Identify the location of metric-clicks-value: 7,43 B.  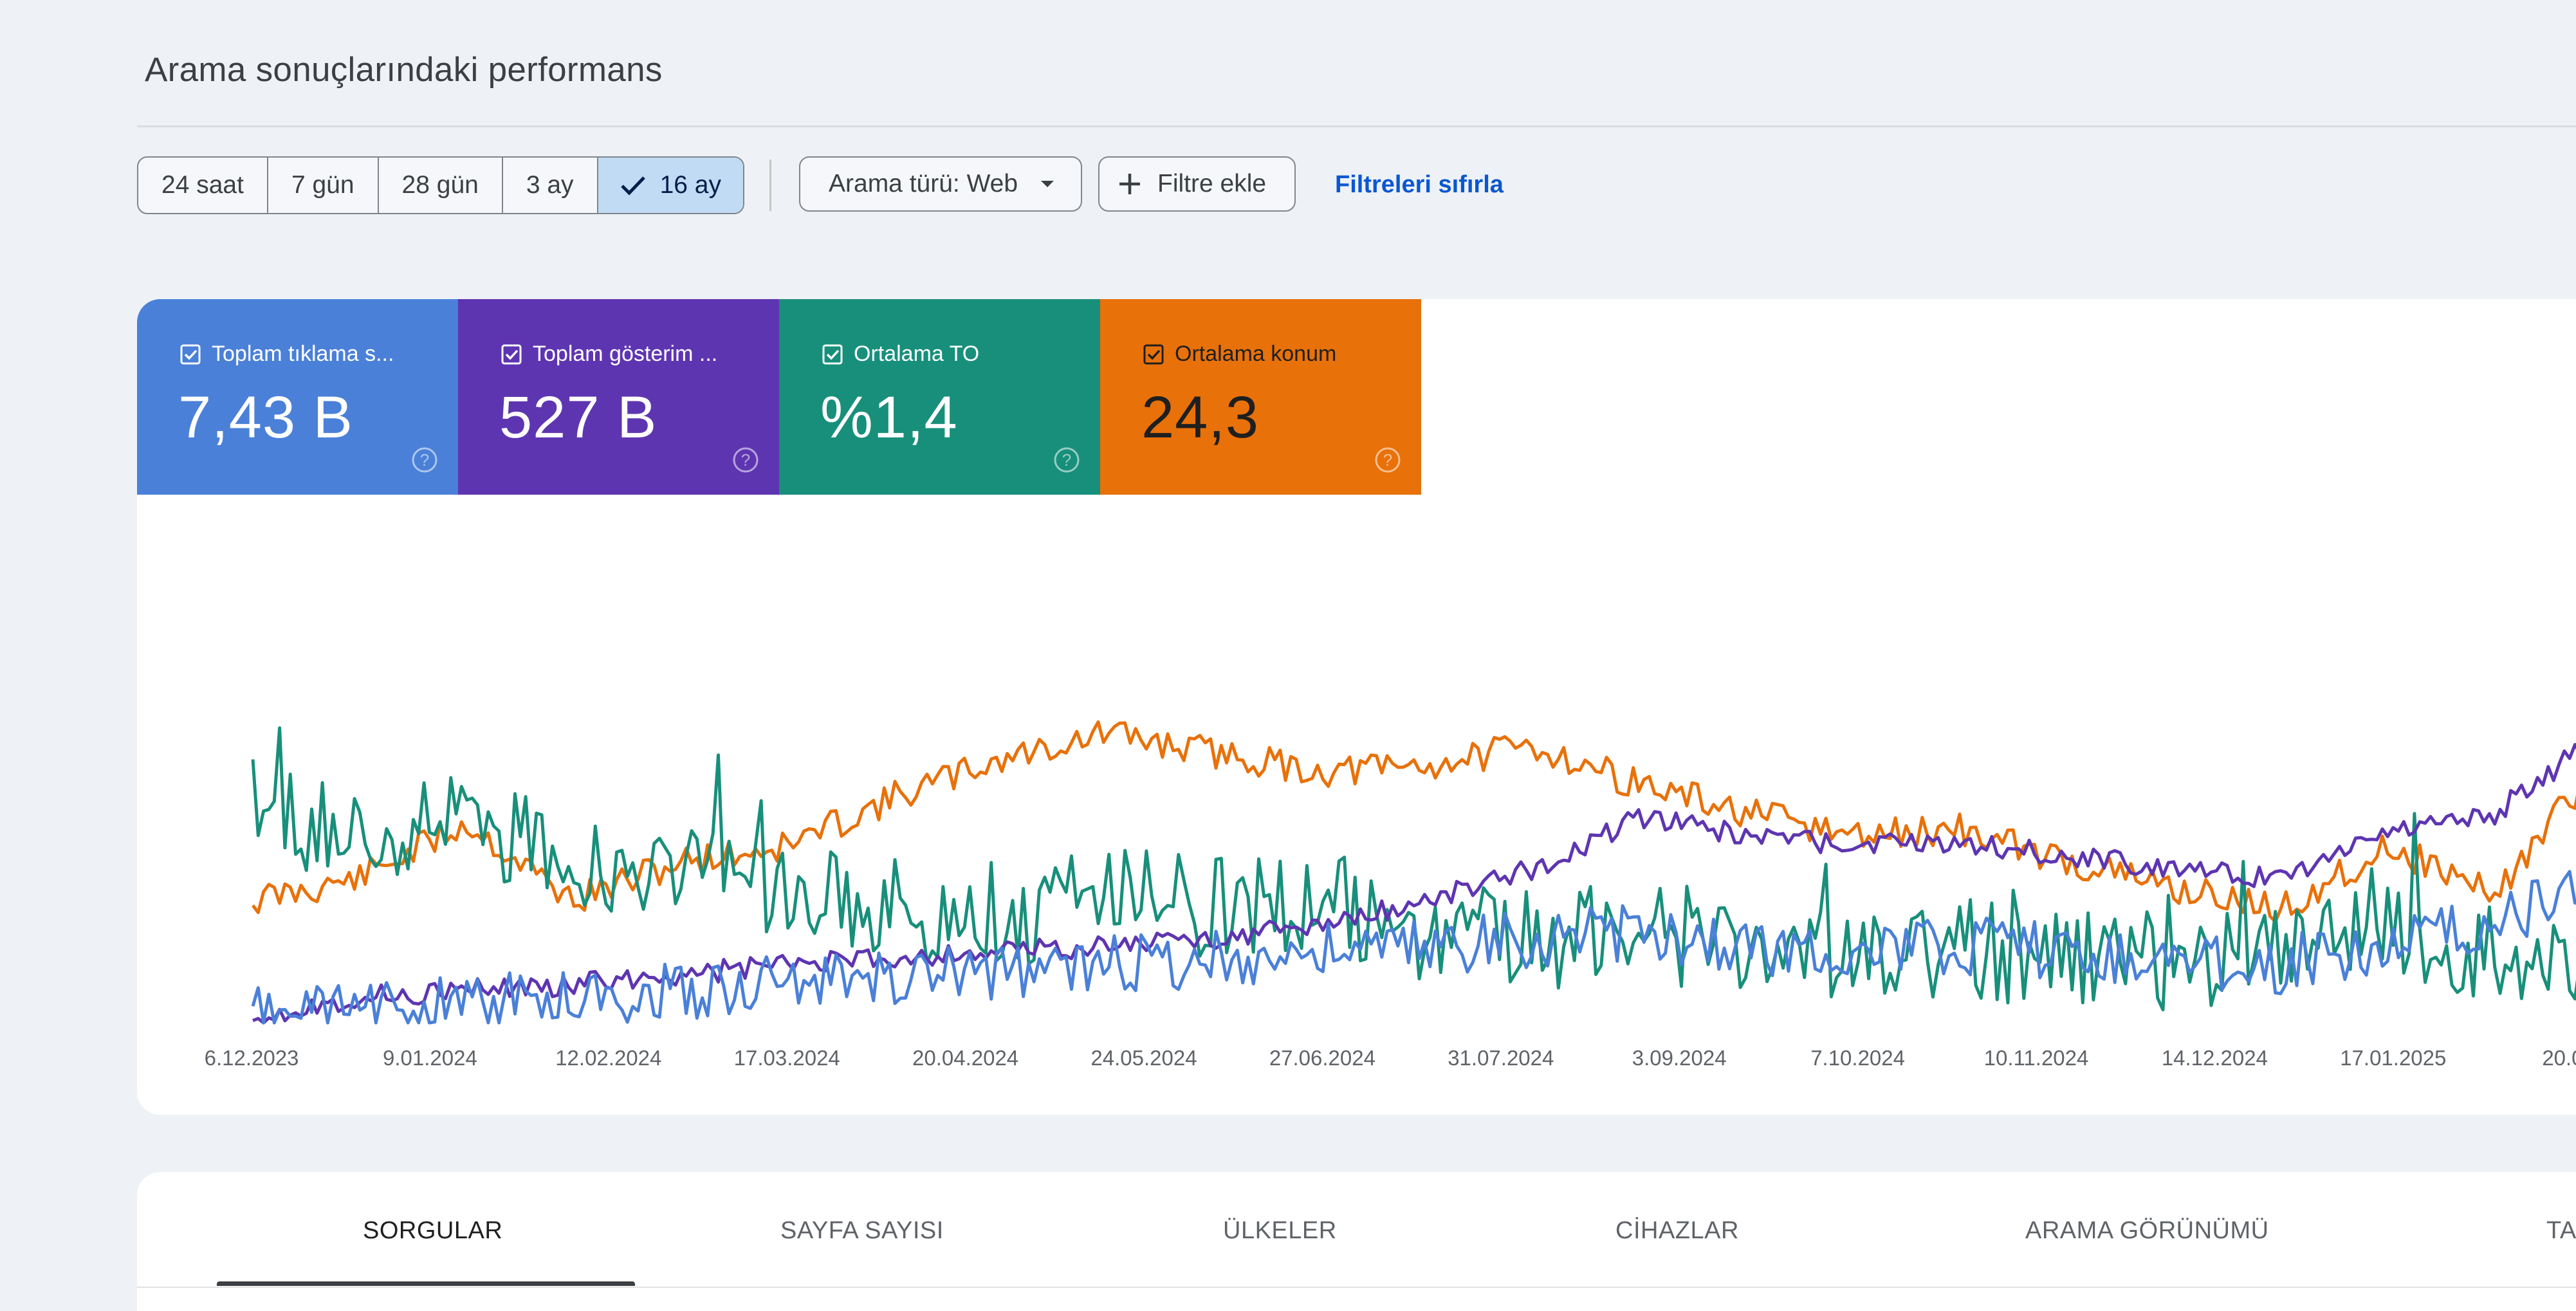
(265, 417).